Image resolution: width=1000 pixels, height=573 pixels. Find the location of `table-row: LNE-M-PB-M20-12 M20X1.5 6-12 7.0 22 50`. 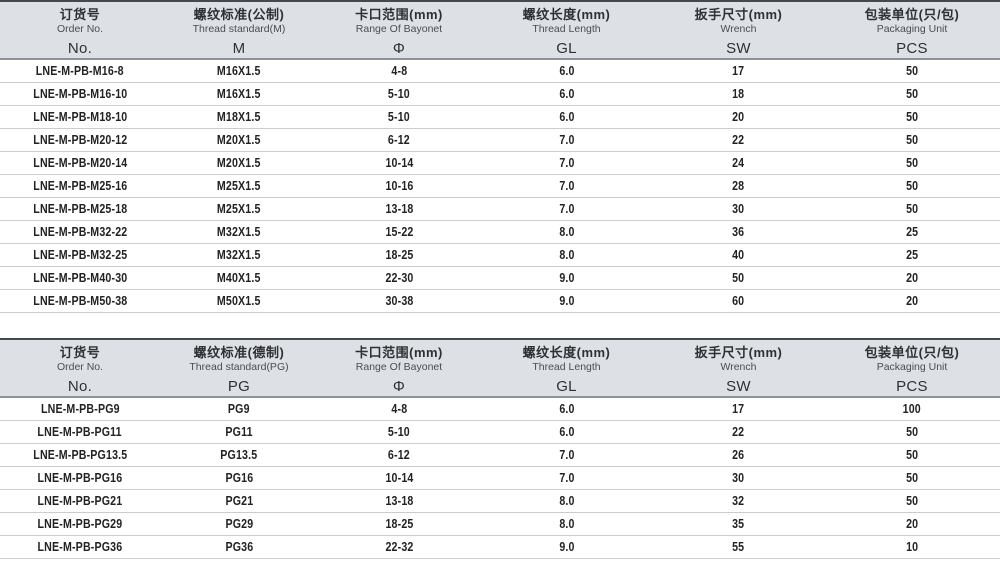

table-row: LNE-M-PB-M20-12 M20X1.5 6-12 7.0 22 50 is located at coordinates (500, 140).